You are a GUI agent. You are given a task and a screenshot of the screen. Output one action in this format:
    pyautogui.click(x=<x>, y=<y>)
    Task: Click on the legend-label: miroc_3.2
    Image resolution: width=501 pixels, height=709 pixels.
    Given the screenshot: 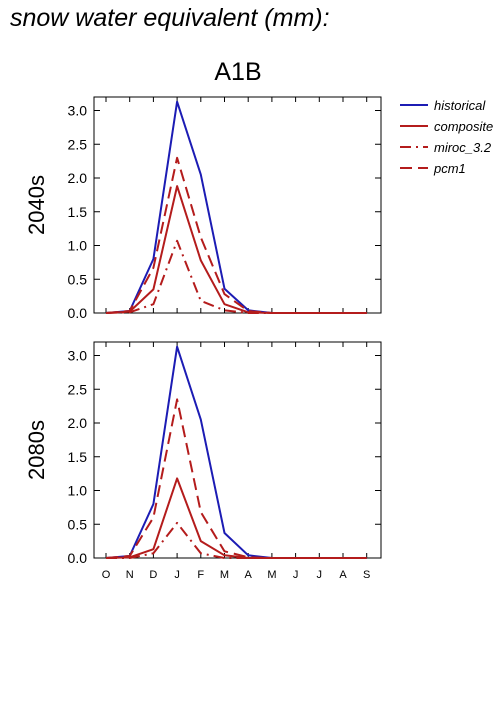 What is the action you would take?
    pyautogui.click(x=463, y=147)
    